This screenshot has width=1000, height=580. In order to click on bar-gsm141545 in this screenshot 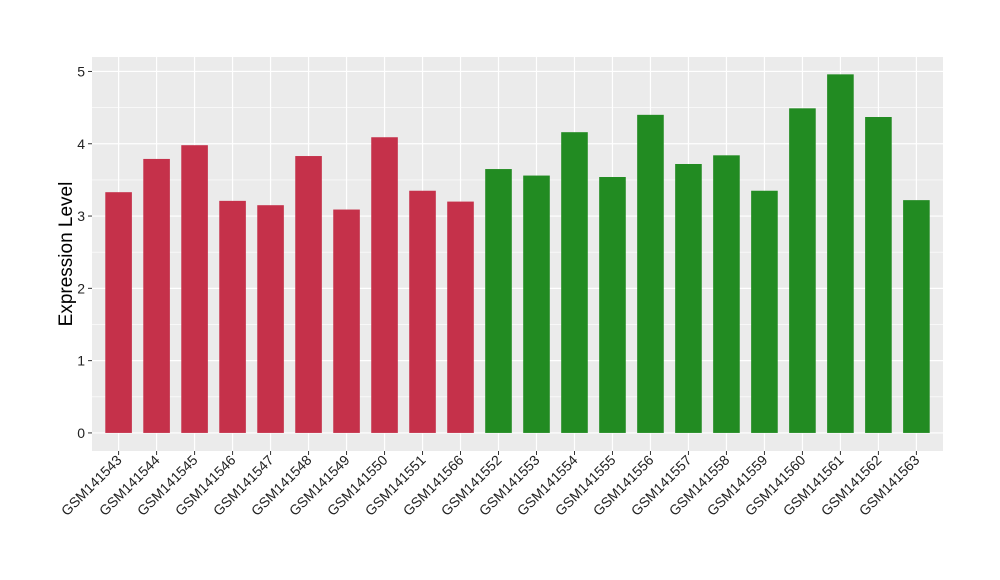, I will do `click(194, 289)`.